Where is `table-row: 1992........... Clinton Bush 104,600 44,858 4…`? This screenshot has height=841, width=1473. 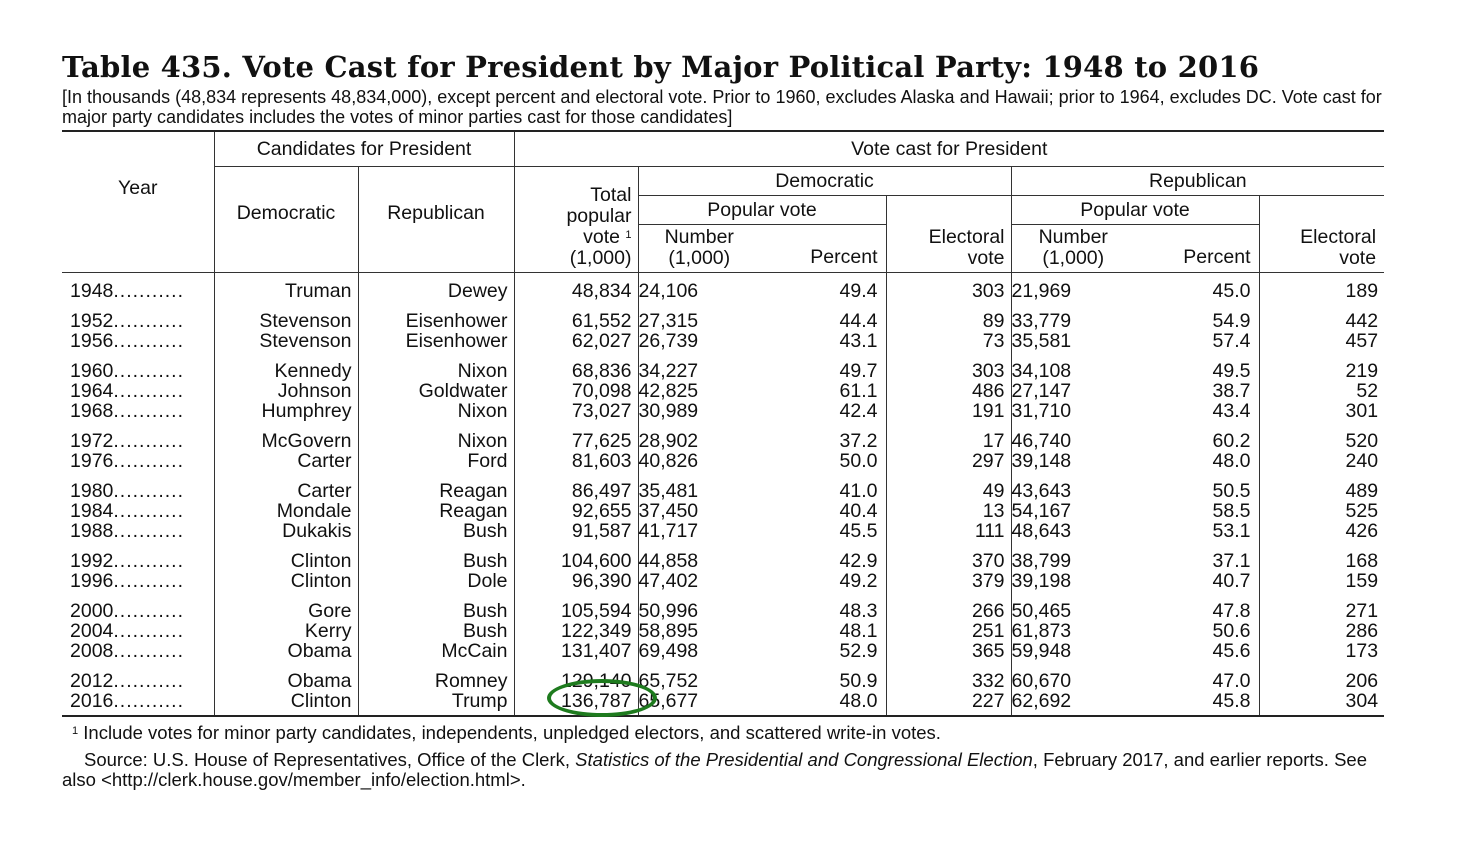 table-row: 1992........... Clinton Bush 104,600 44,858 4… is located at coordinates (723, 556).